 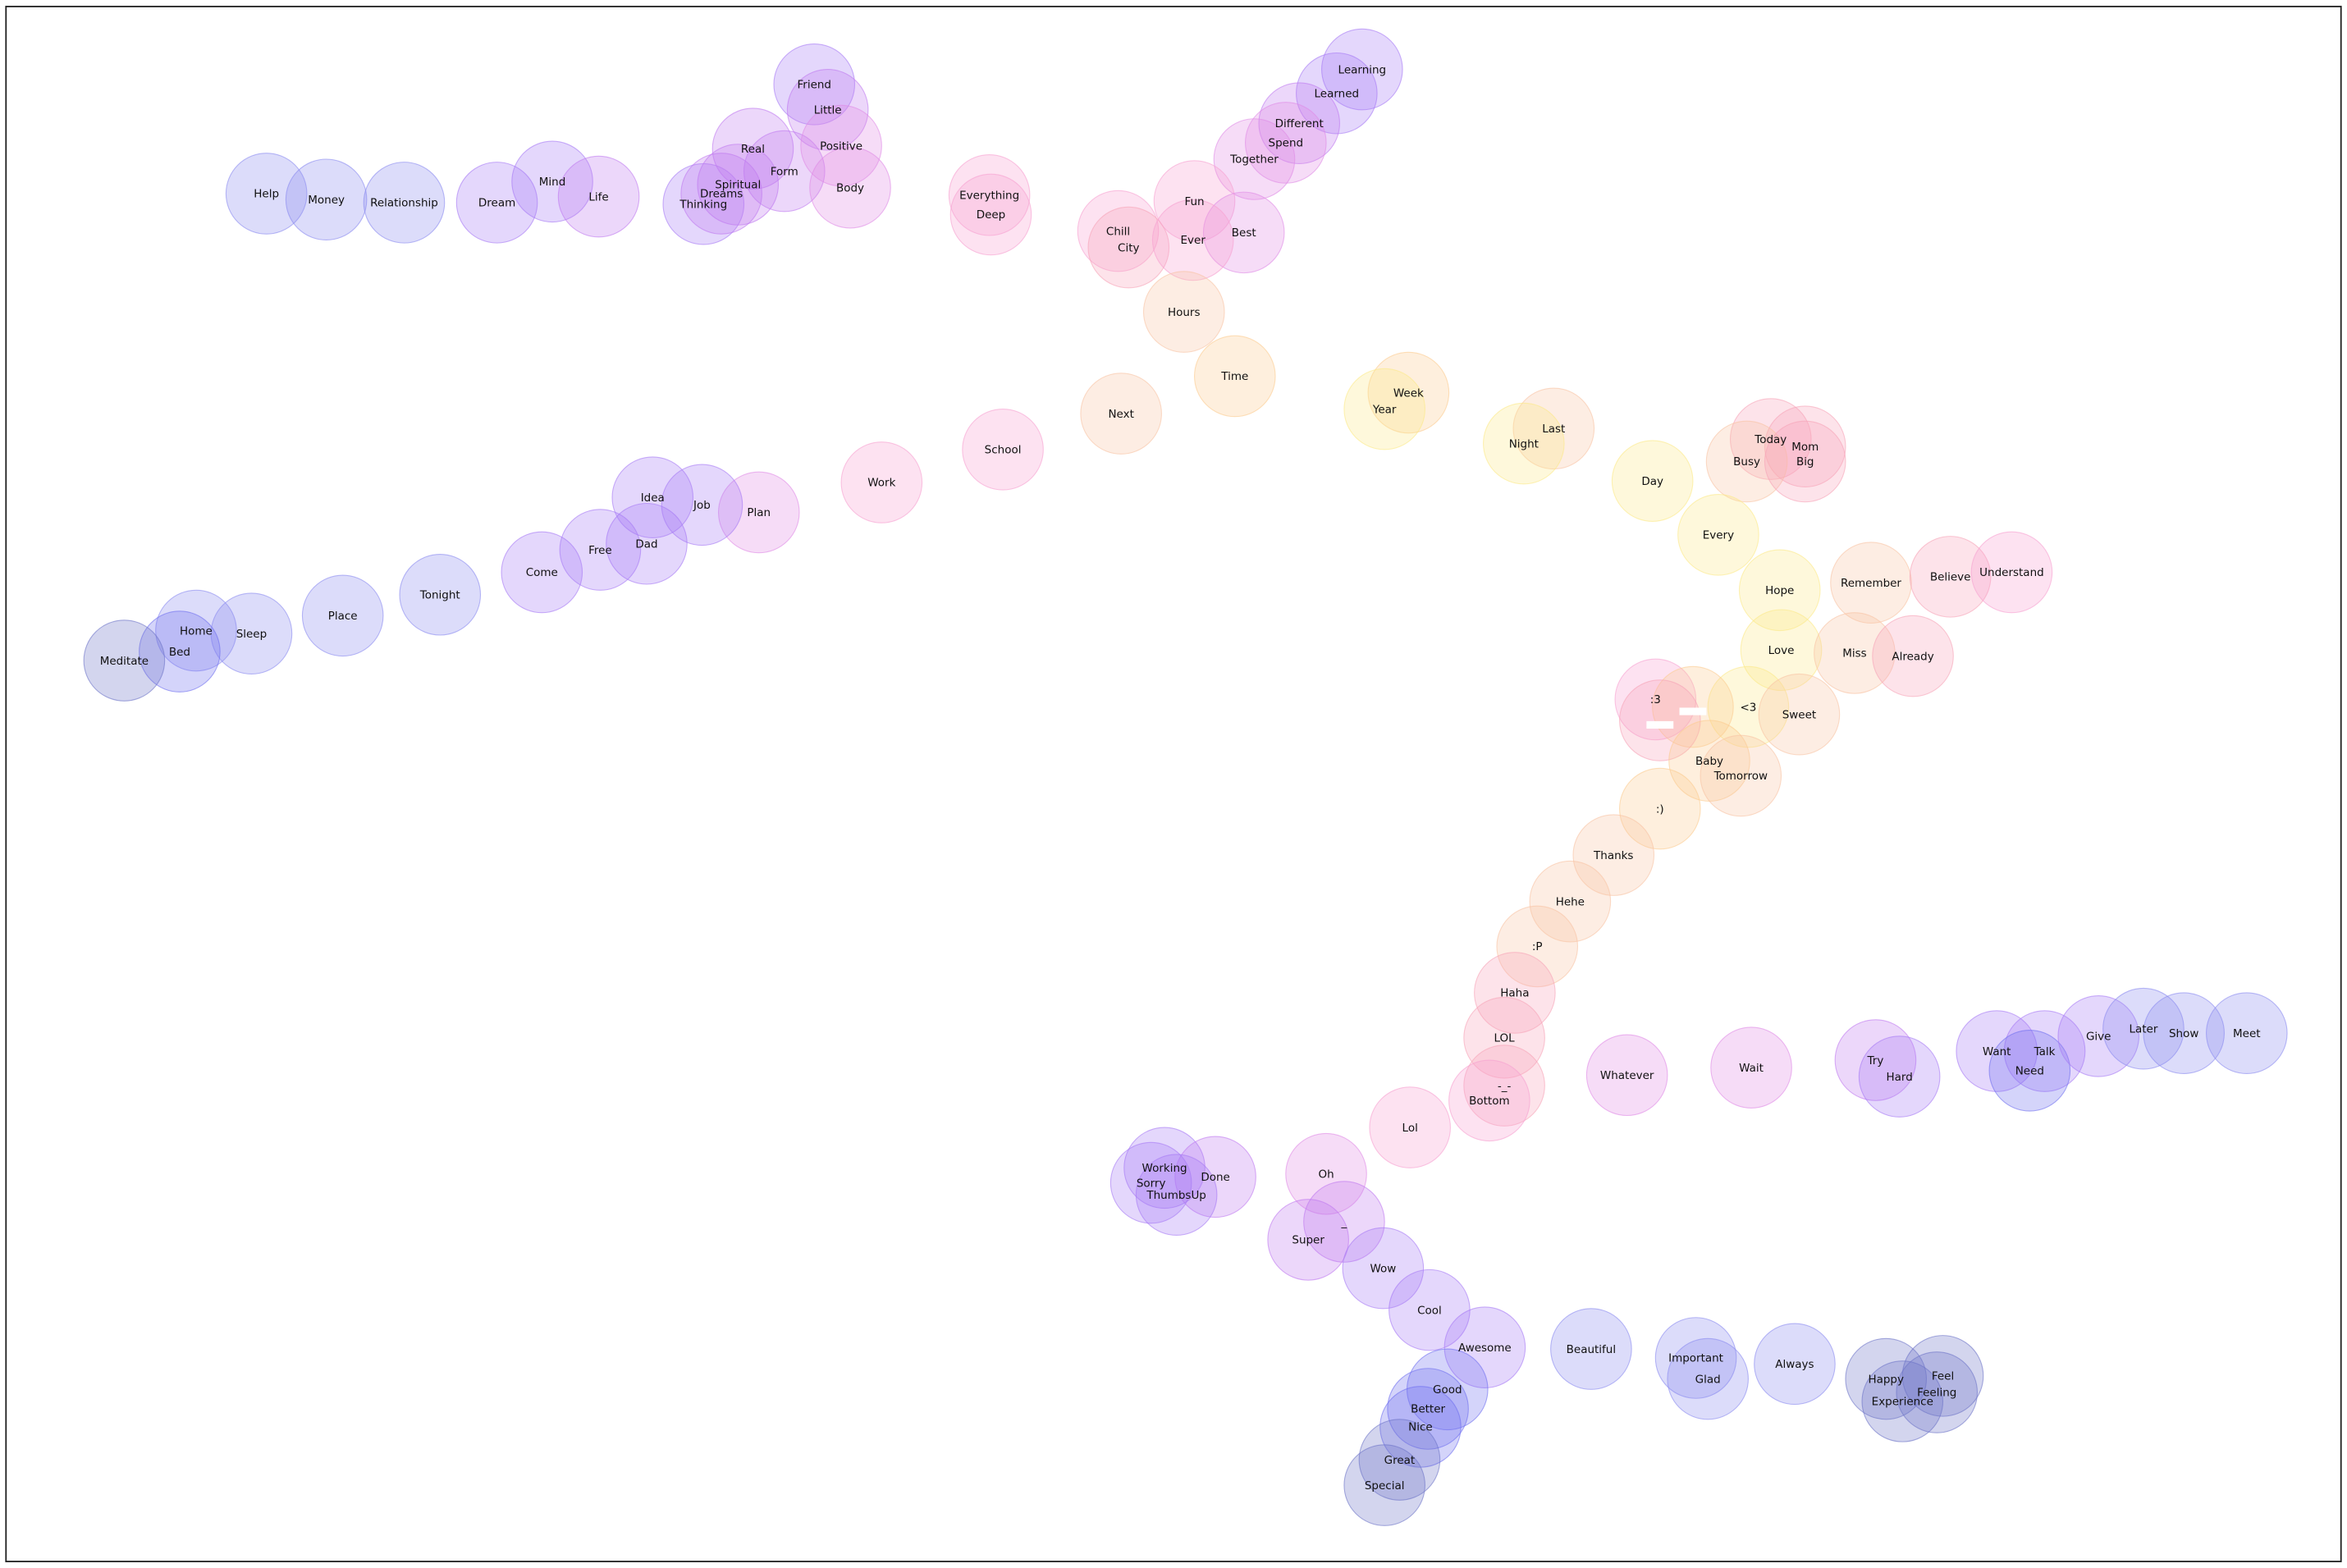 I want to click on point-label: Last, so click(x=1553, y=429).